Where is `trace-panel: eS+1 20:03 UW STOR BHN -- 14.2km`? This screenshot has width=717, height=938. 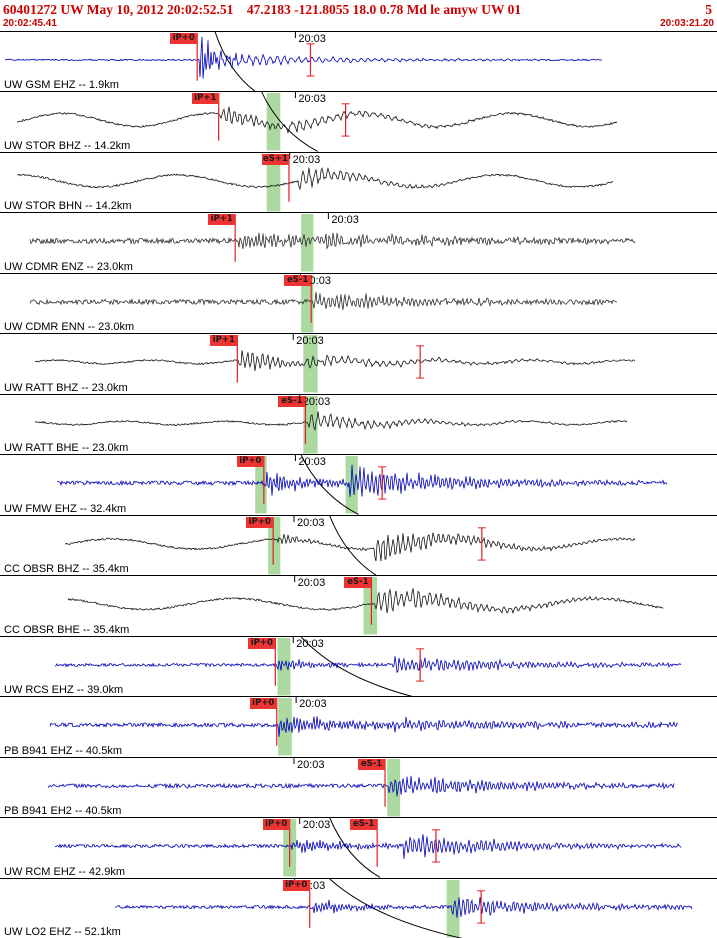
trace-panel: eS+1 20:03 UW STOR BHN -- 14.2km is located at coordinates (358, 182).